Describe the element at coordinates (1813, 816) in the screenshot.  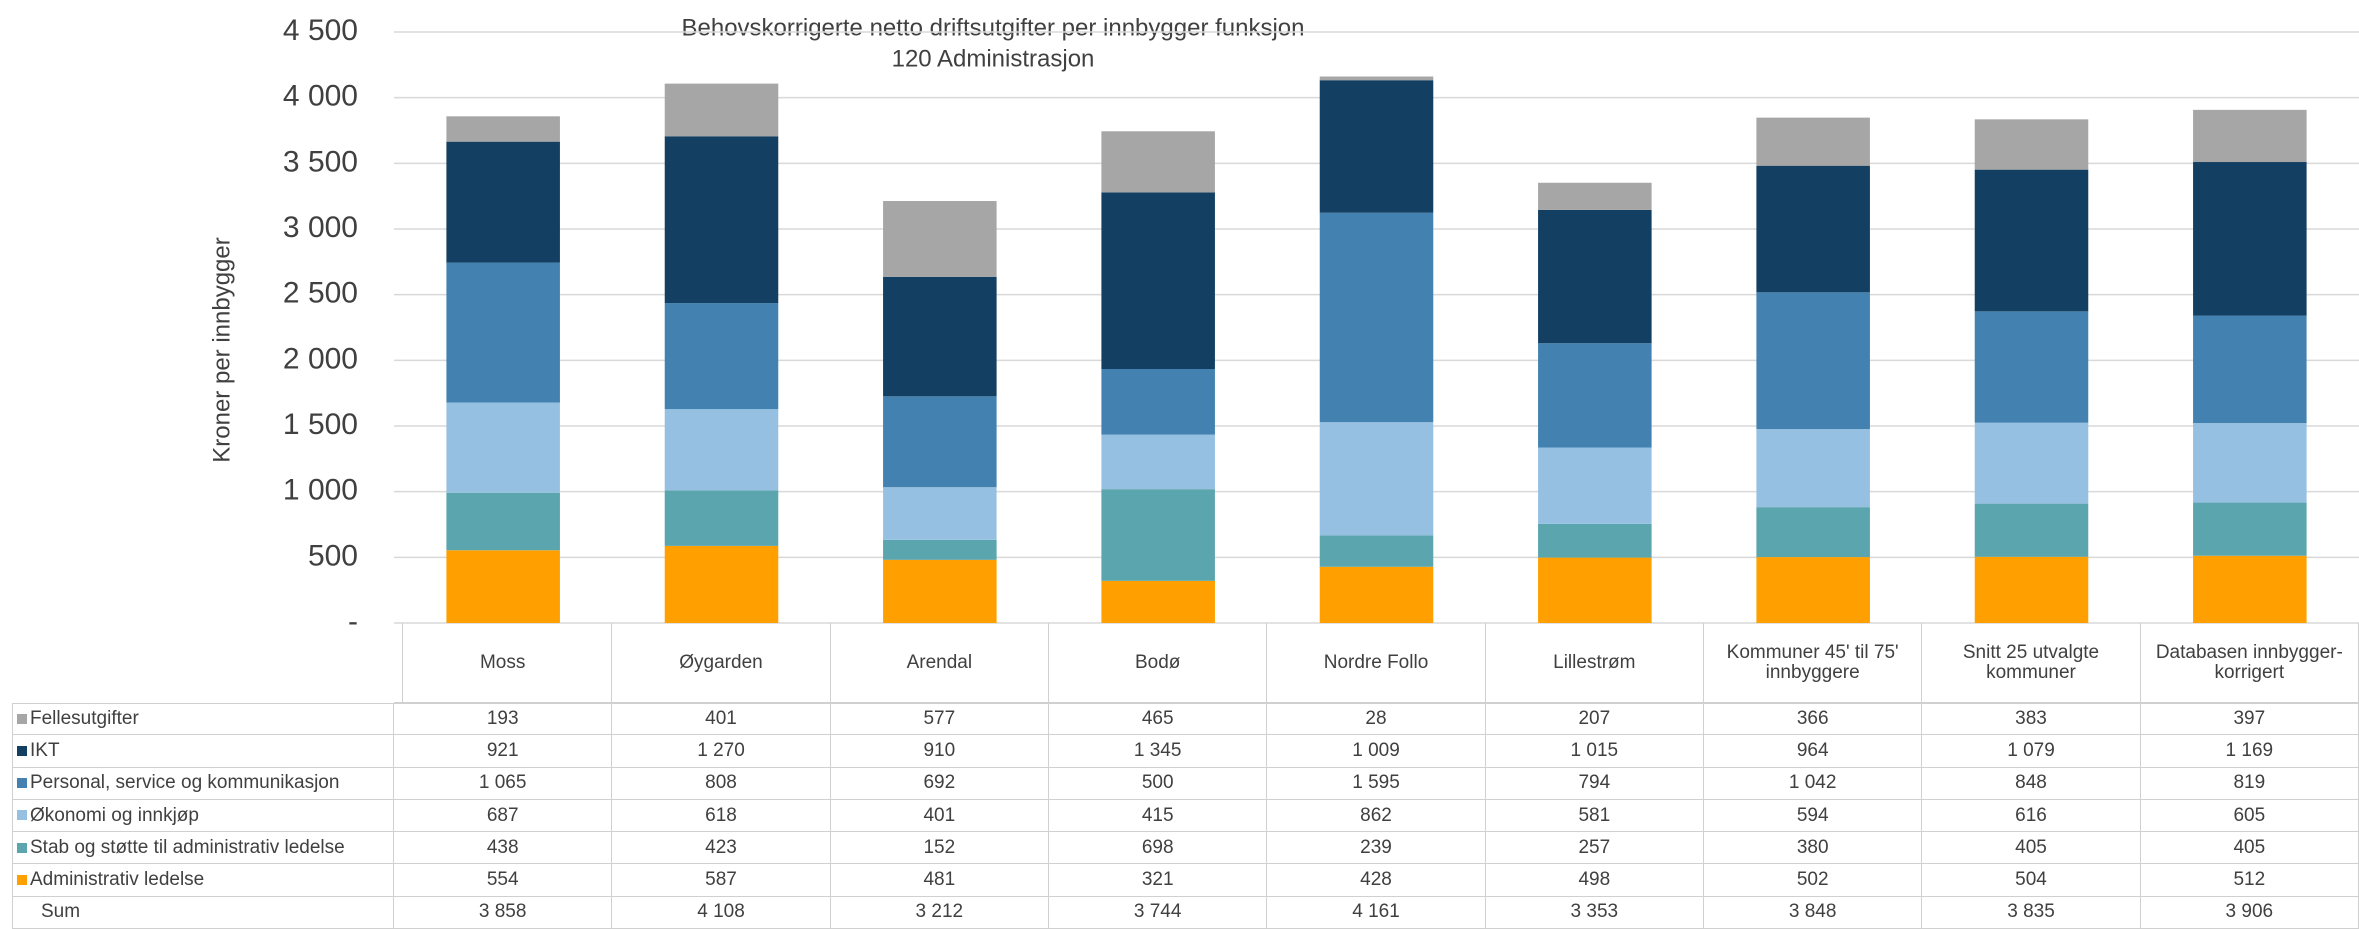
I see `table-value: 594` at that location.